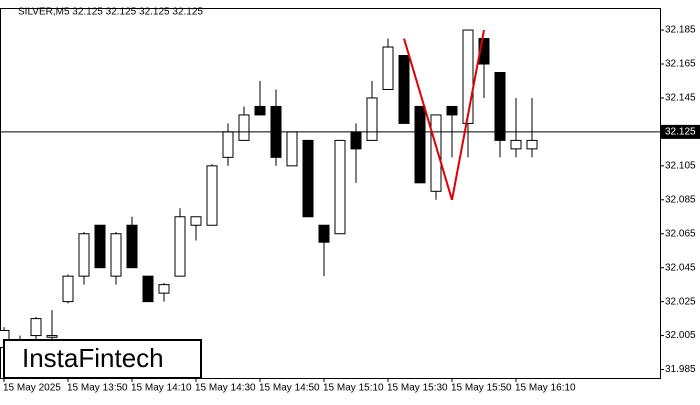 This screenshot has height=405, width=700. I want to click on x-tick-label: 15 May 14:50, so click(289, 388).